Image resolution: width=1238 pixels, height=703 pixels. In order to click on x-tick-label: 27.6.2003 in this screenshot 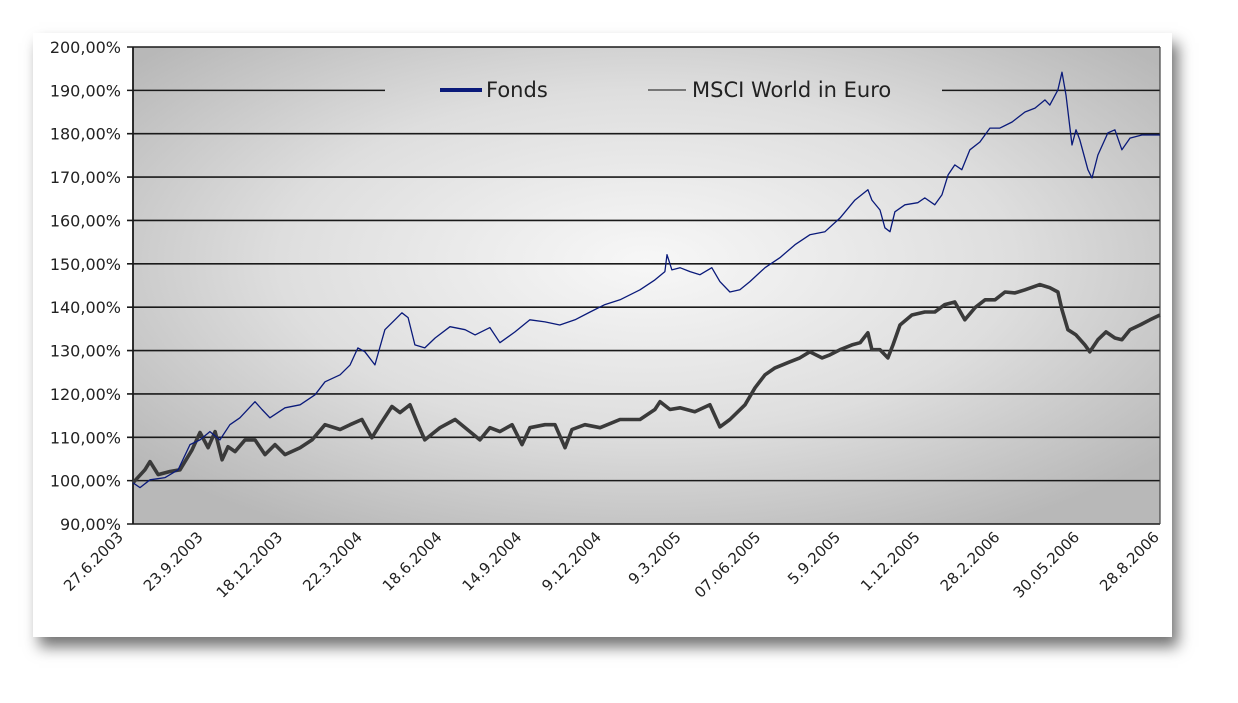, I will do `click(93, 561)`.